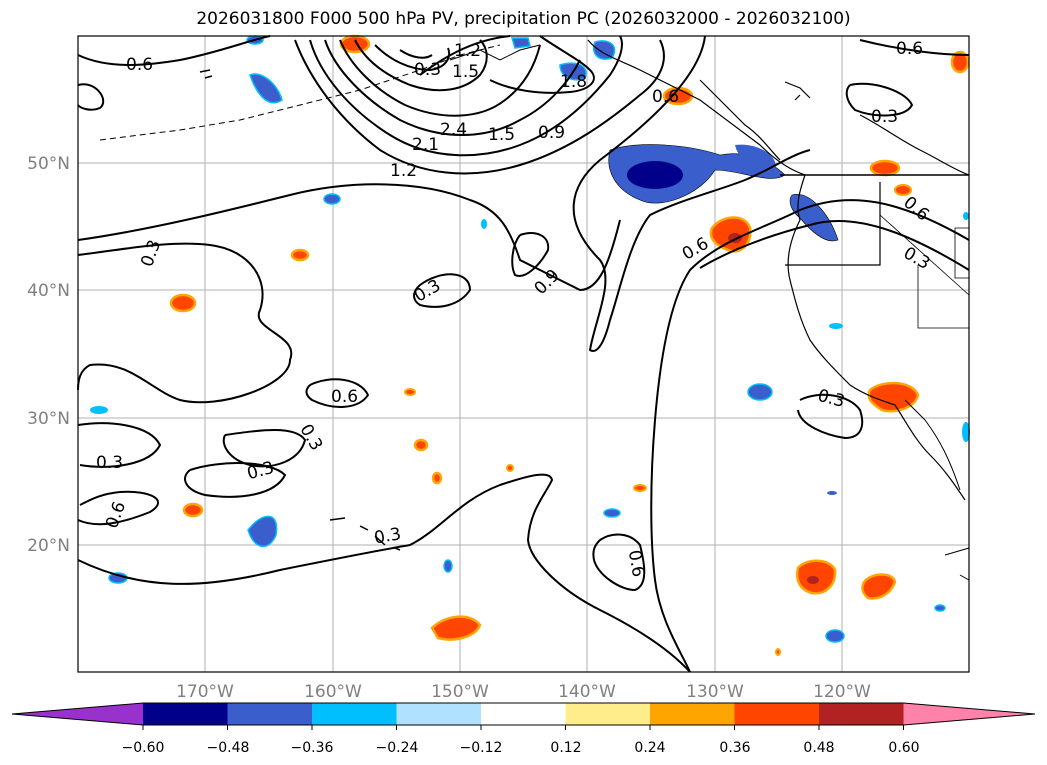 The width and height of the screenshot is (1047, 765). I want to click on lon-label-130w: 130°W, so click(715, 692).